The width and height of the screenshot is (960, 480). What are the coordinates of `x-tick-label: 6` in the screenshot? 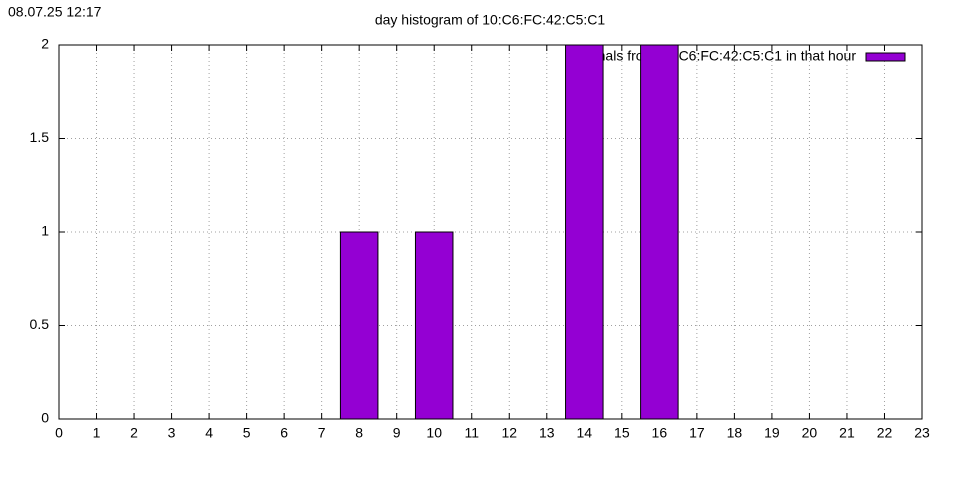 It's located at (284, 433).